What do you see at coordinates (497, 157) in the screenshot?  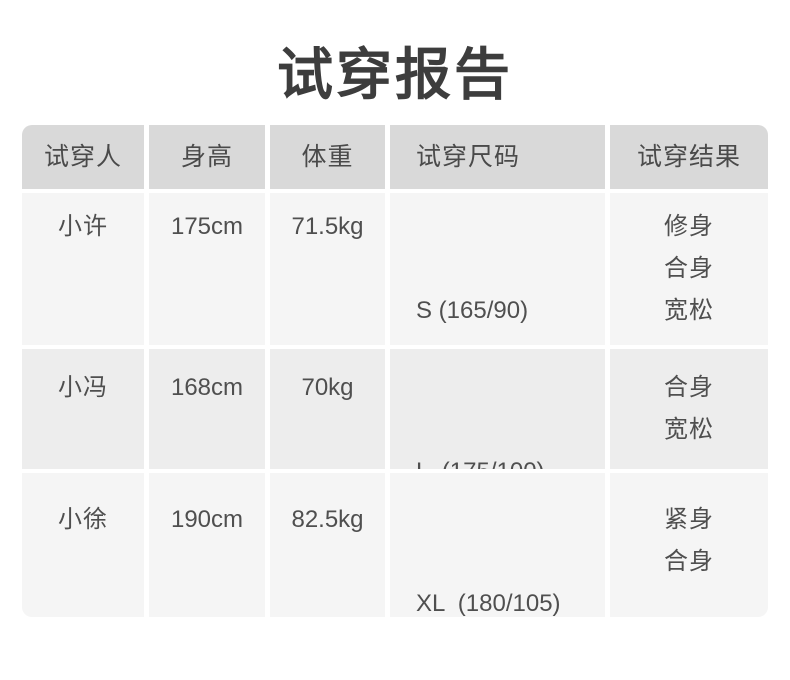 I see `column-header-sizes: 试穿尺码` at bounding box center [497, 157].